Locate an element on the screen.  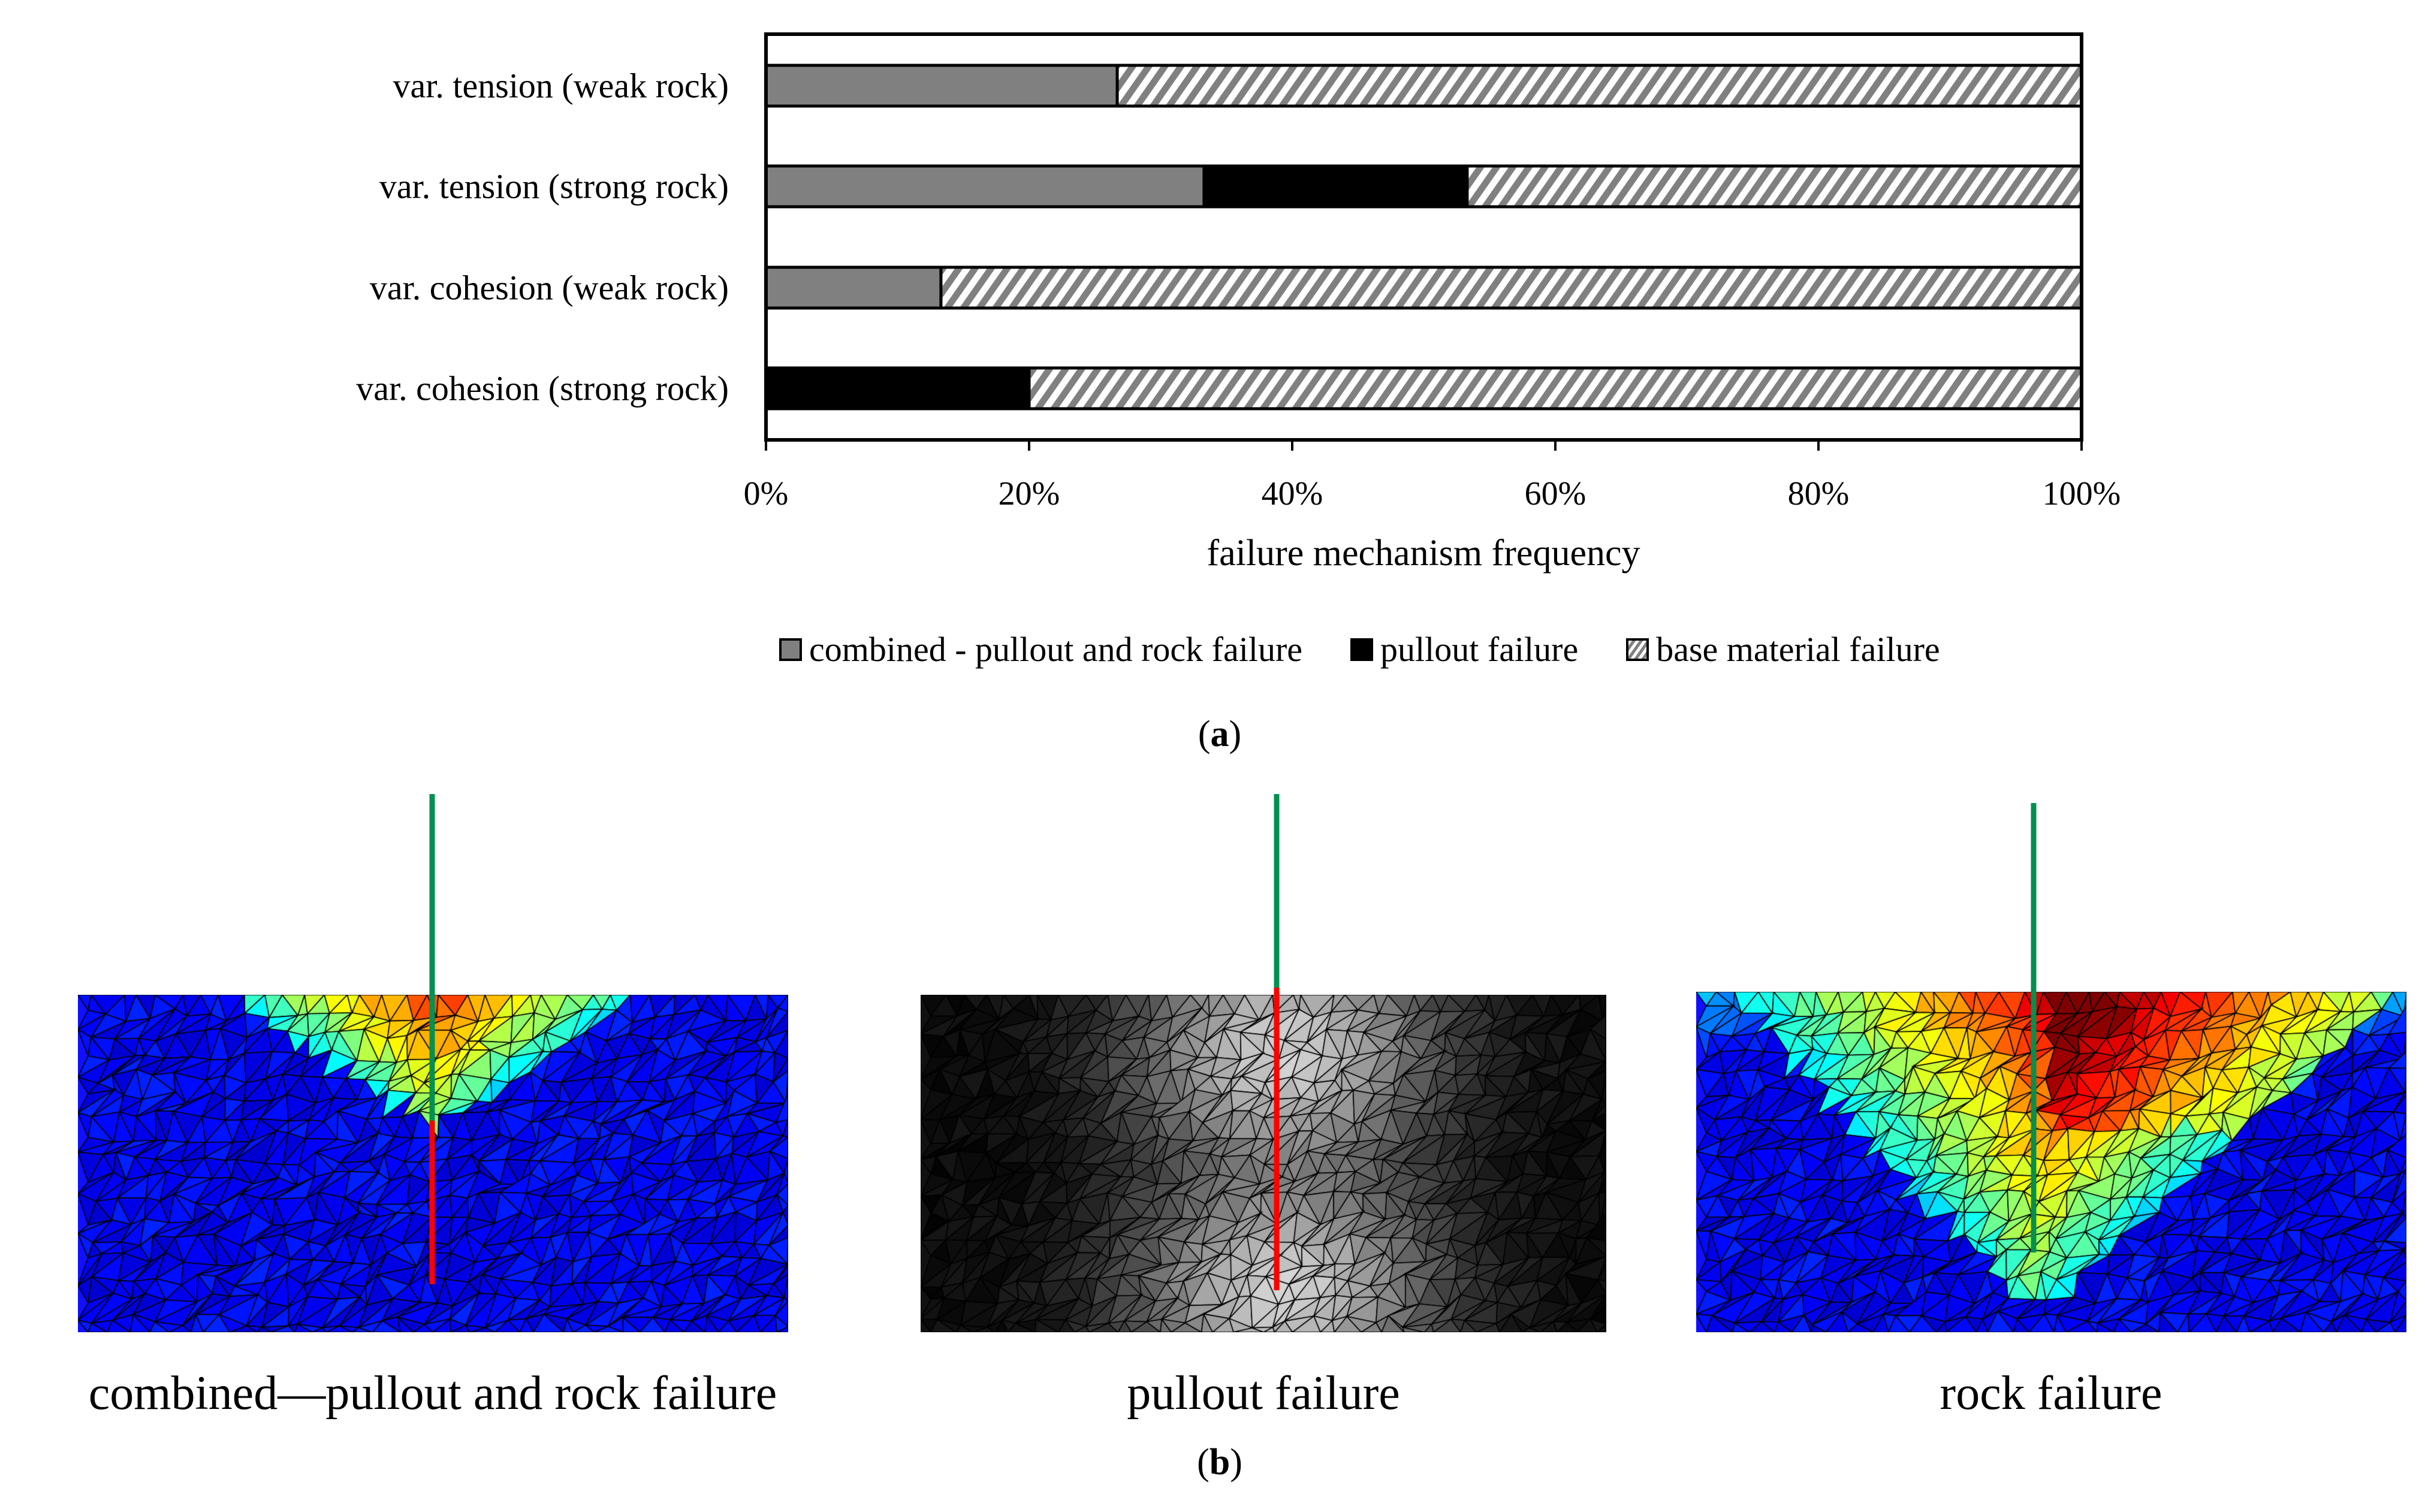
x-axis-label: failure mechanism frequency is located at coordinates (1423, 553).